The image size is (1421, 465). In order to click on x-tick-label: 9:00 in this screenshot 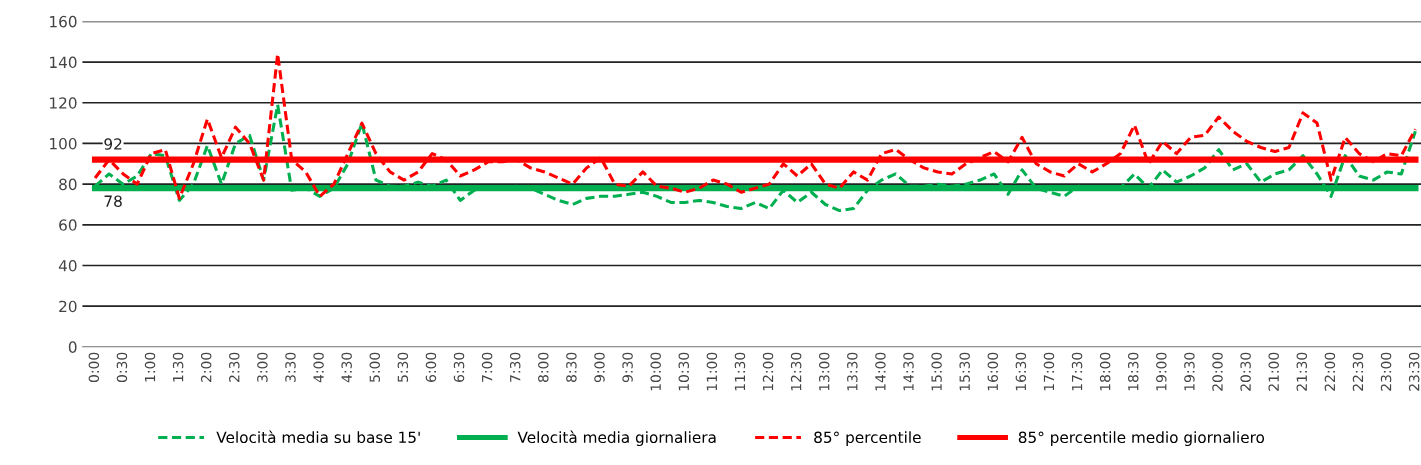, I will do `click(599, 367)`.